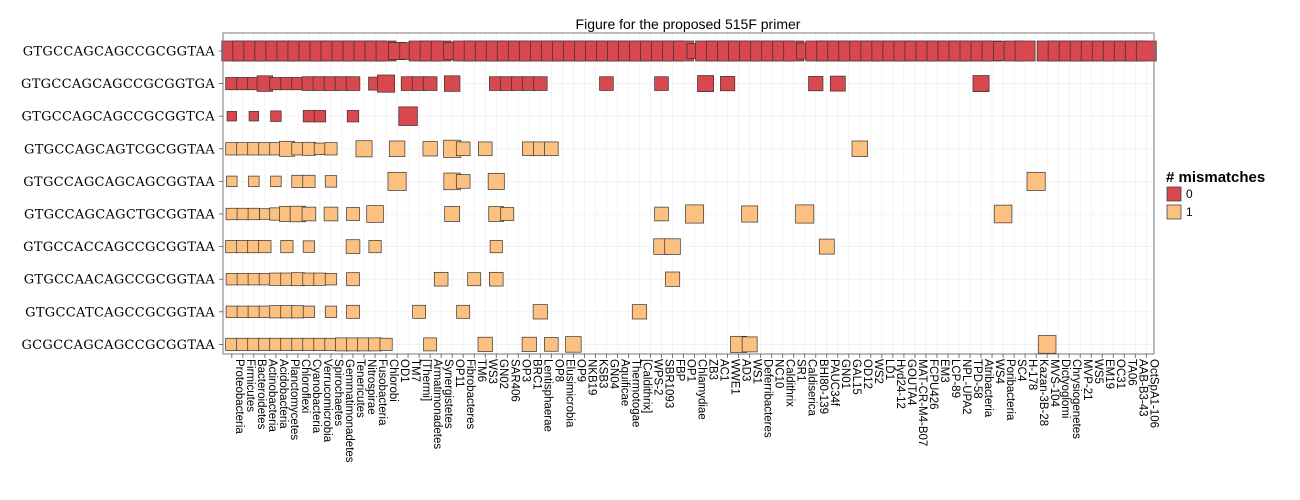 The width and height of the screenshot is (1300, 500). I want to click on x-tick-label: FCPU426, so click(933, 384).